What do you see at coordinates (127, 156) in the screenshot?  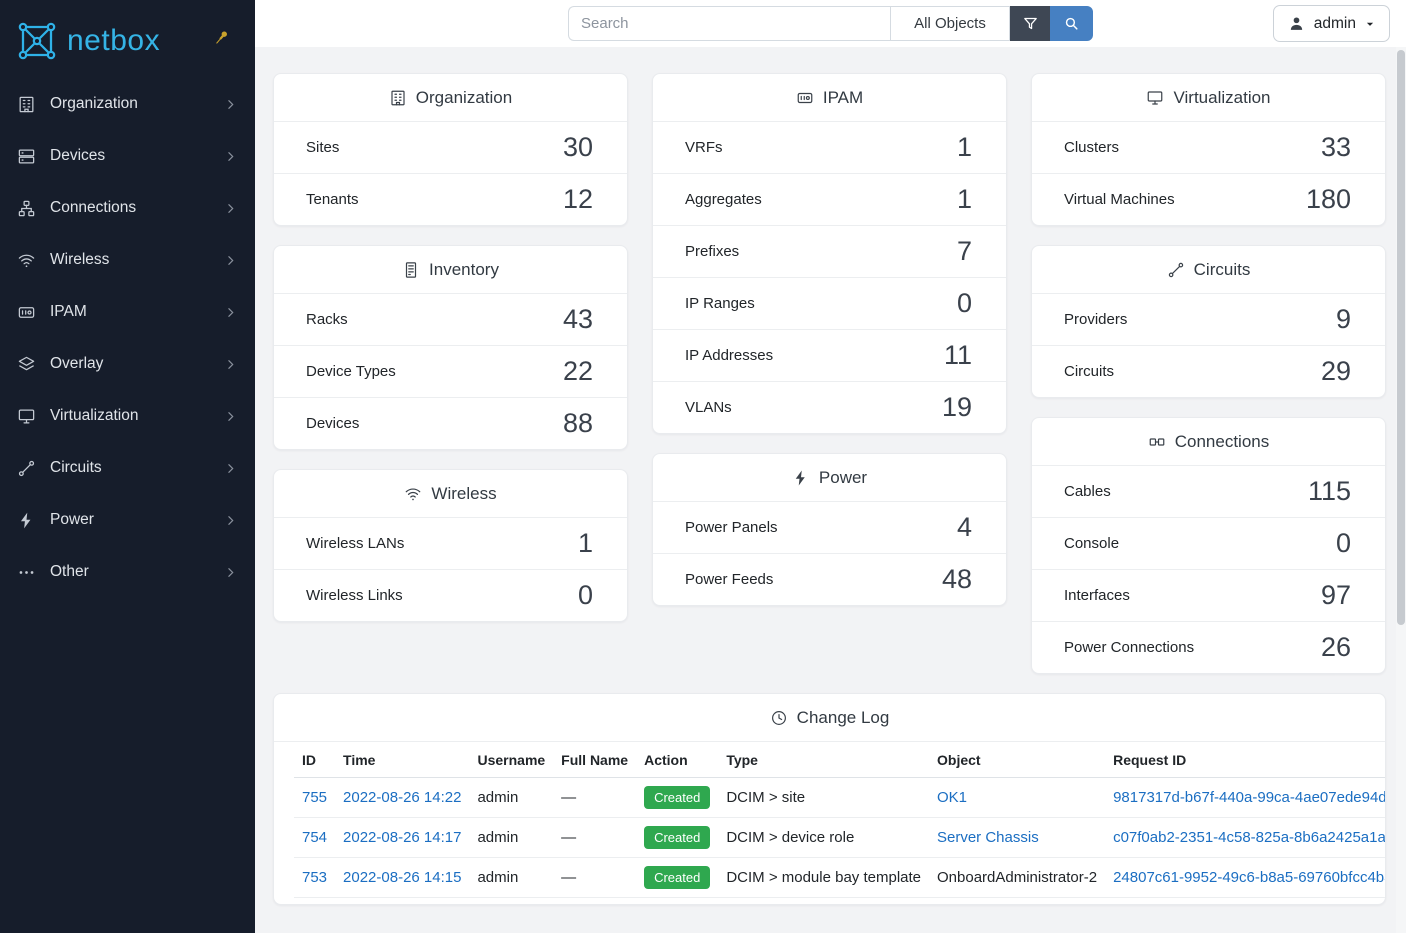 I see `sidebar-item-devices: Devices` at bounding box center [127, 156].